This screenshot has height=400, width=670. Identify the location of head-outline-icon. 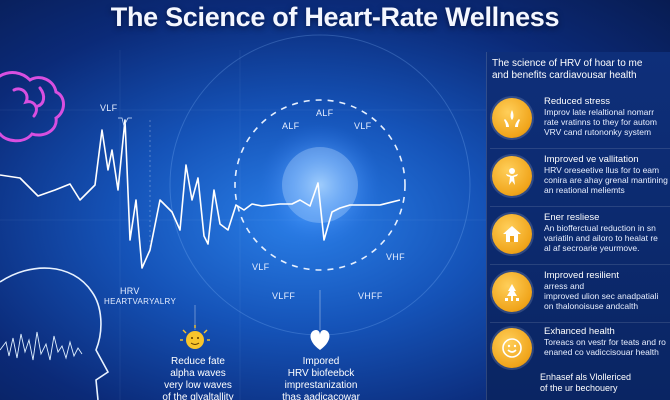
(55, 333).